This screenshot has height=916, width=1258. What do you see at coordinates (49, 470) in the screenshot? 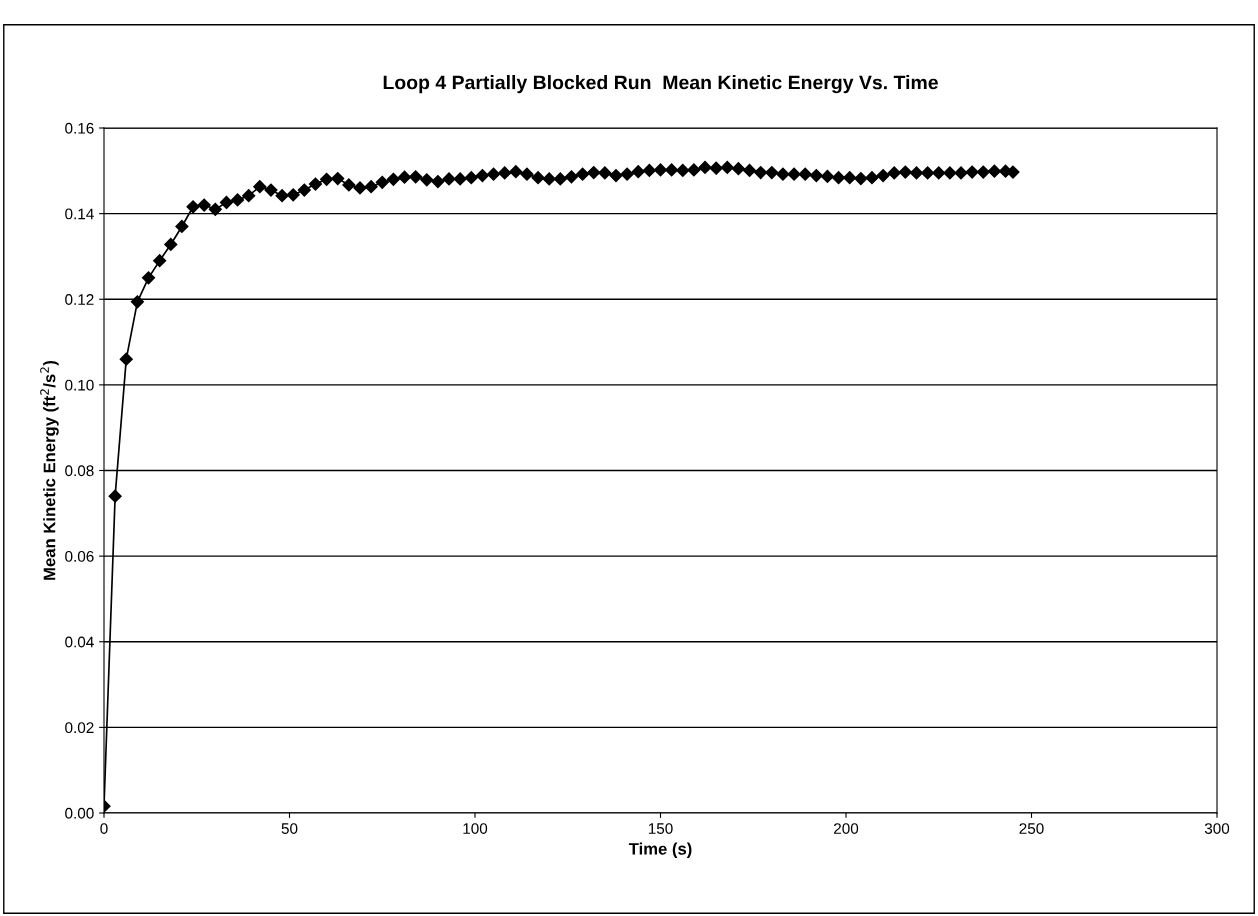
I see `y-axis-title: Mean Kinetic Energy (ft$^{2}$/s$^{2}$)` at bounding box center [49, 470].